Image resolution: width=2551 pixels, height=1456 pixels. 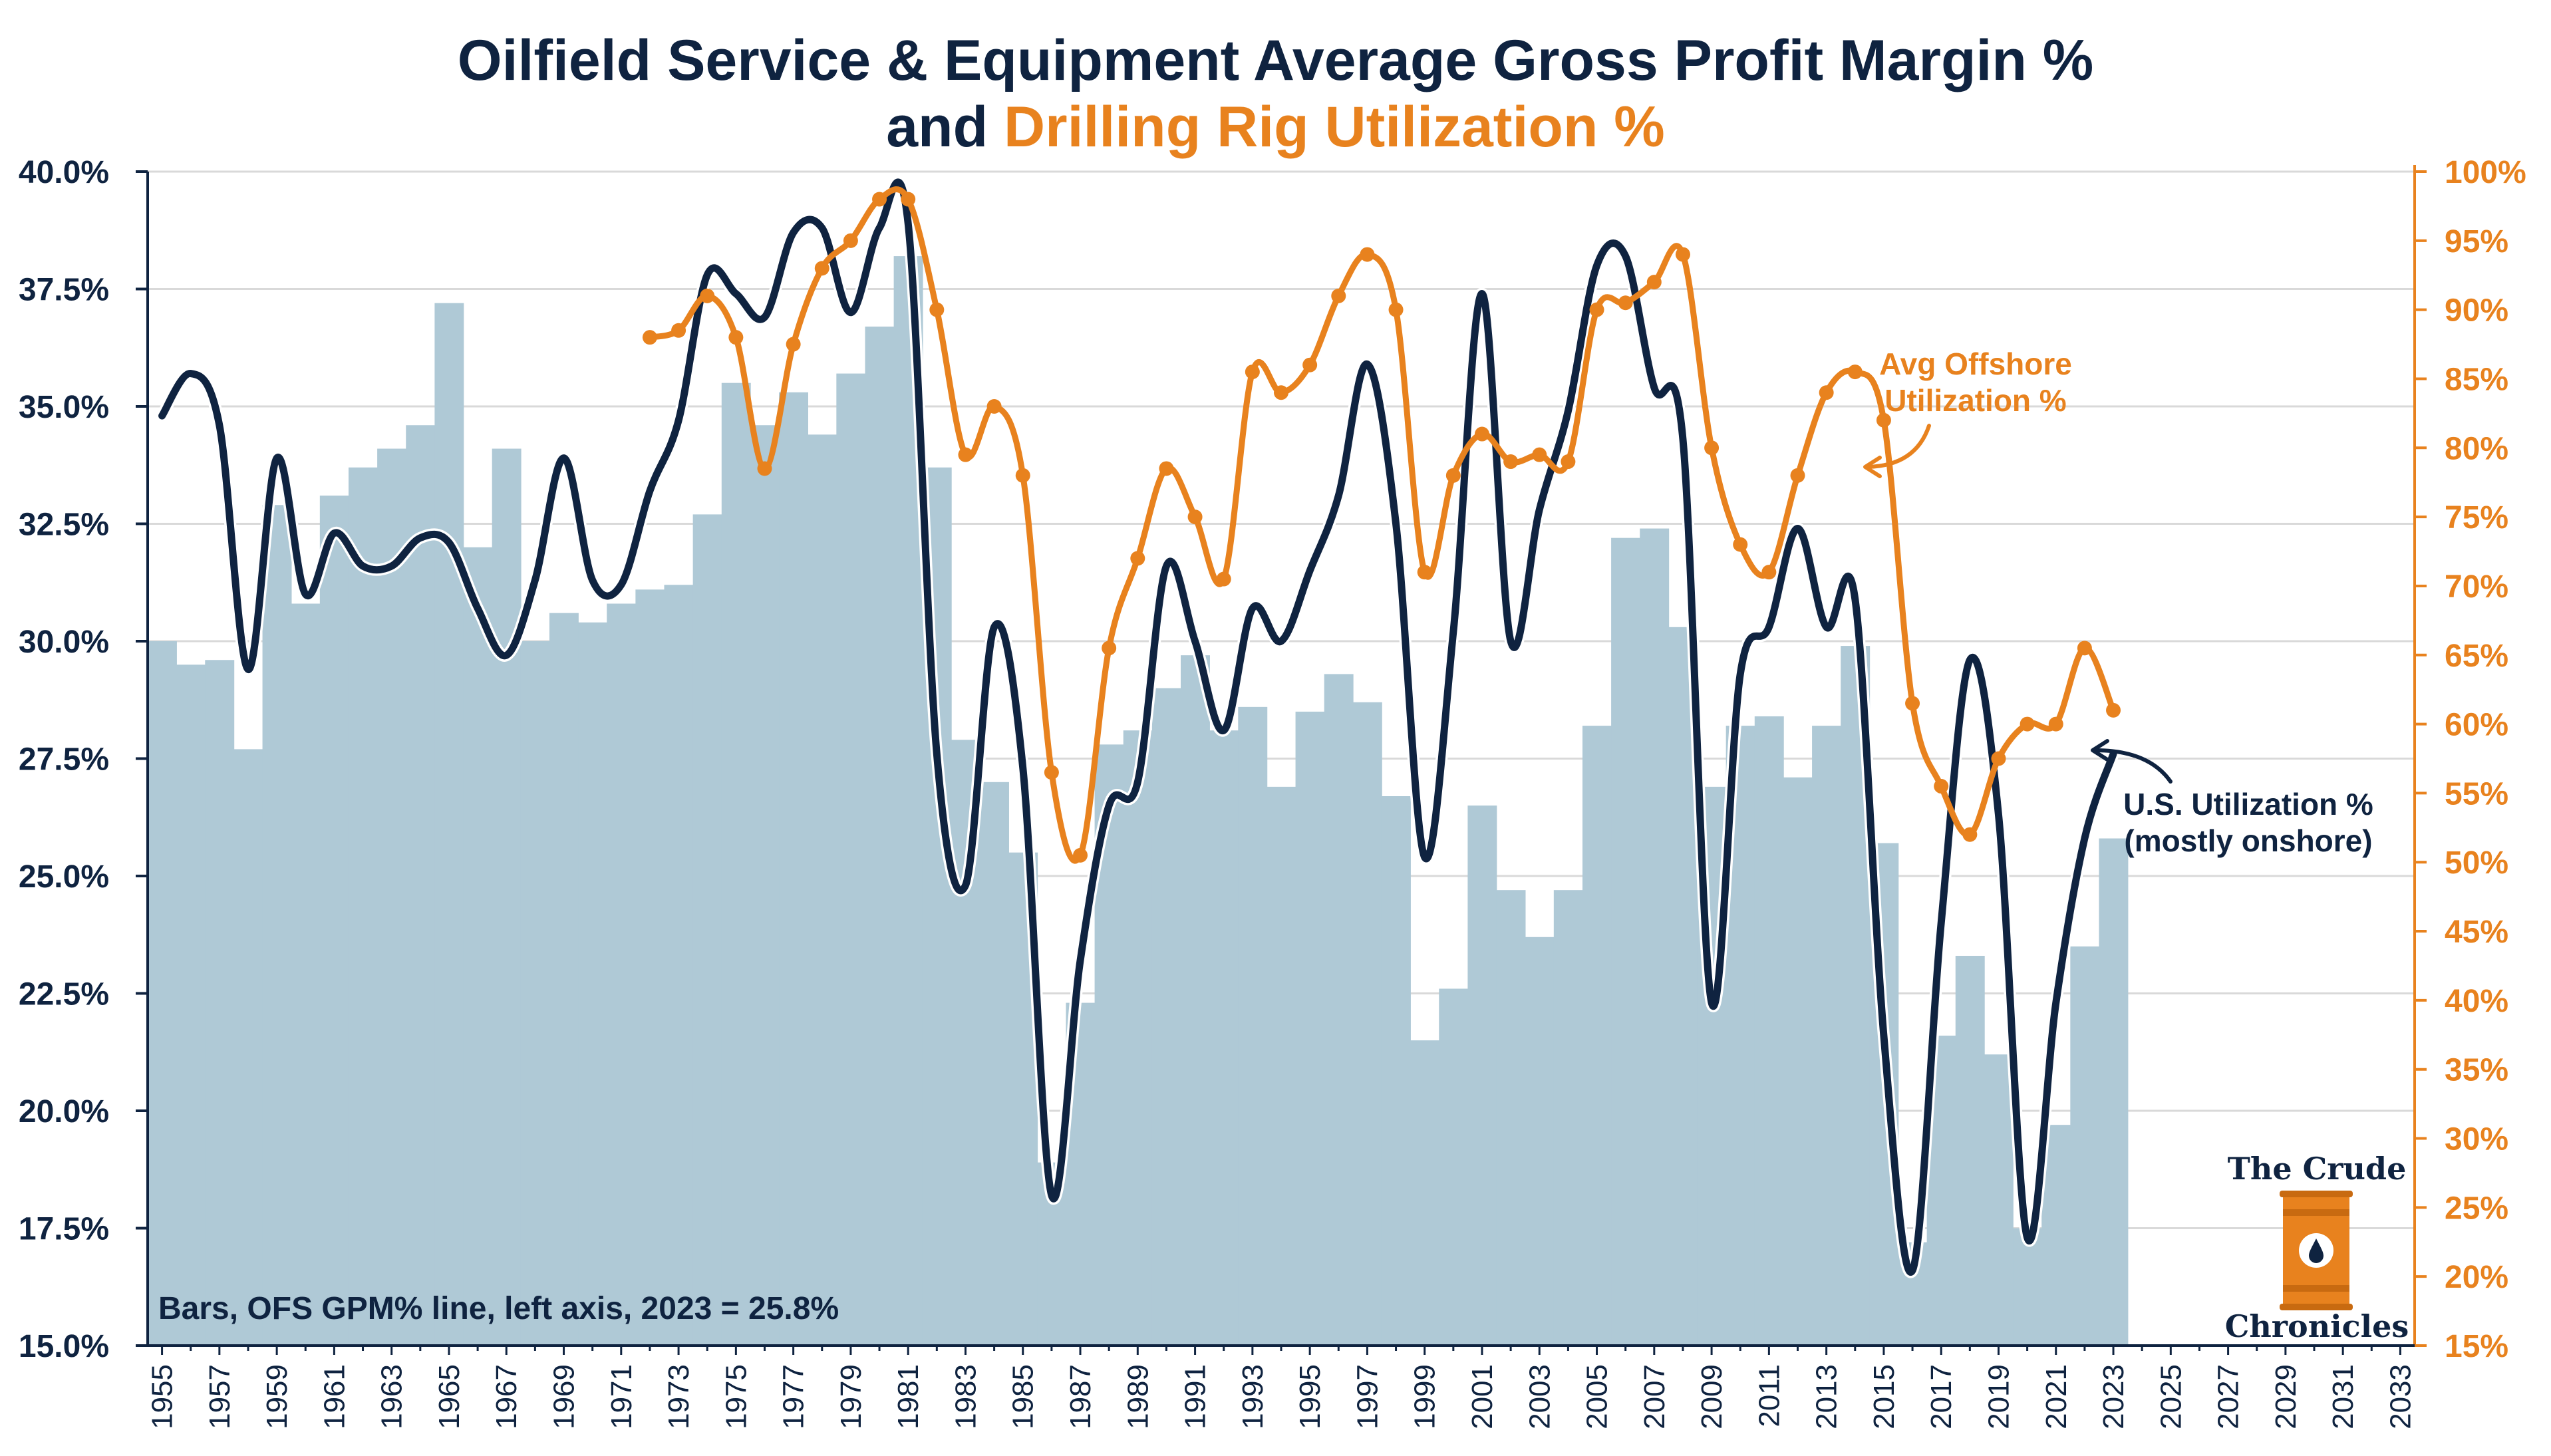 What do you see at coordinates (2056, 1396) in the screenshot?
I see `x-tick-label: 2021` at bounding box center [2056, 1396].